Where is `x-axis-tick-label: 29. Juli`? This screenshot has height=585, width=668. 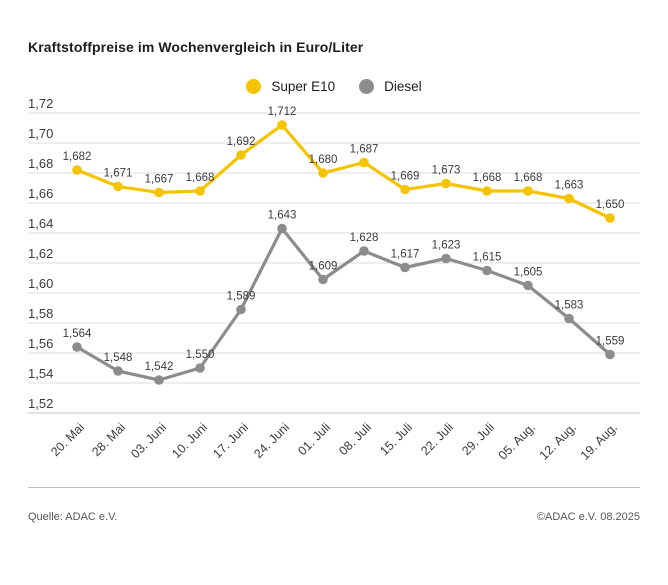
x-axis-tick-label: 29. Juli is located at coordinates (478, 439).